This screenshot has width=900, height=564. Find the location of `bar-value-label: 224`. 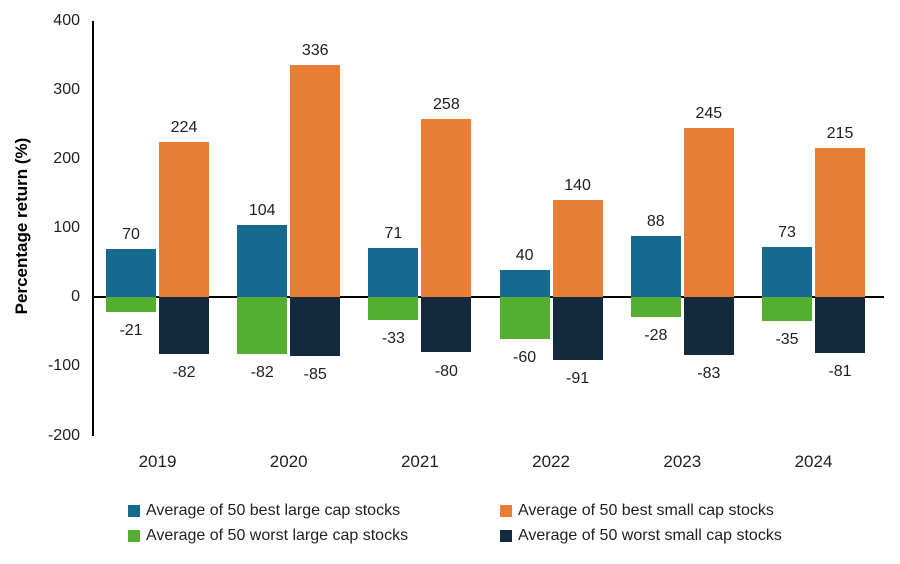

bar-value-label: 224 is located at coordinates (184, 128).